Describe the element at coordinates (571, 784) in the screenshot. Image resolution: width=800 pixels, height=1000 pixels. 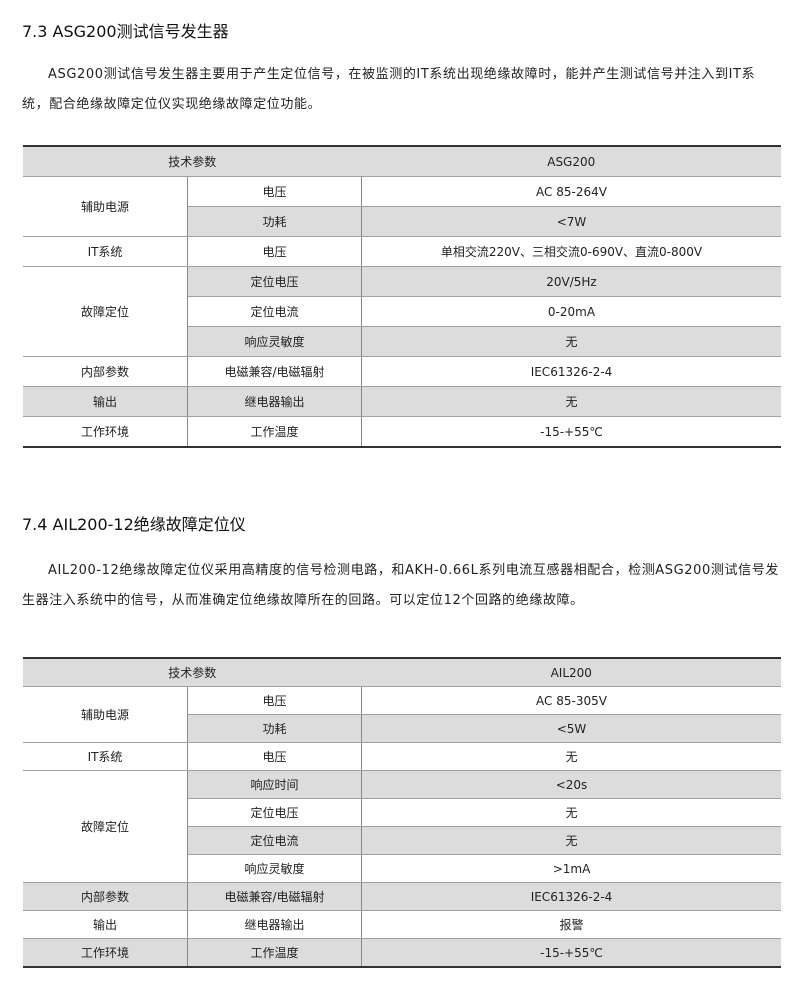
I see `value-cell: <20s` at that location.